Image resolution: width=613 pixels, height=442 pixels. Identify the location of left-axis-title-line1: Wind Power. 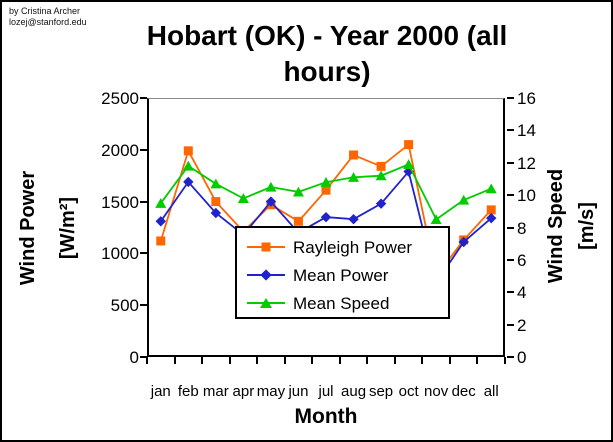
(28, 228).